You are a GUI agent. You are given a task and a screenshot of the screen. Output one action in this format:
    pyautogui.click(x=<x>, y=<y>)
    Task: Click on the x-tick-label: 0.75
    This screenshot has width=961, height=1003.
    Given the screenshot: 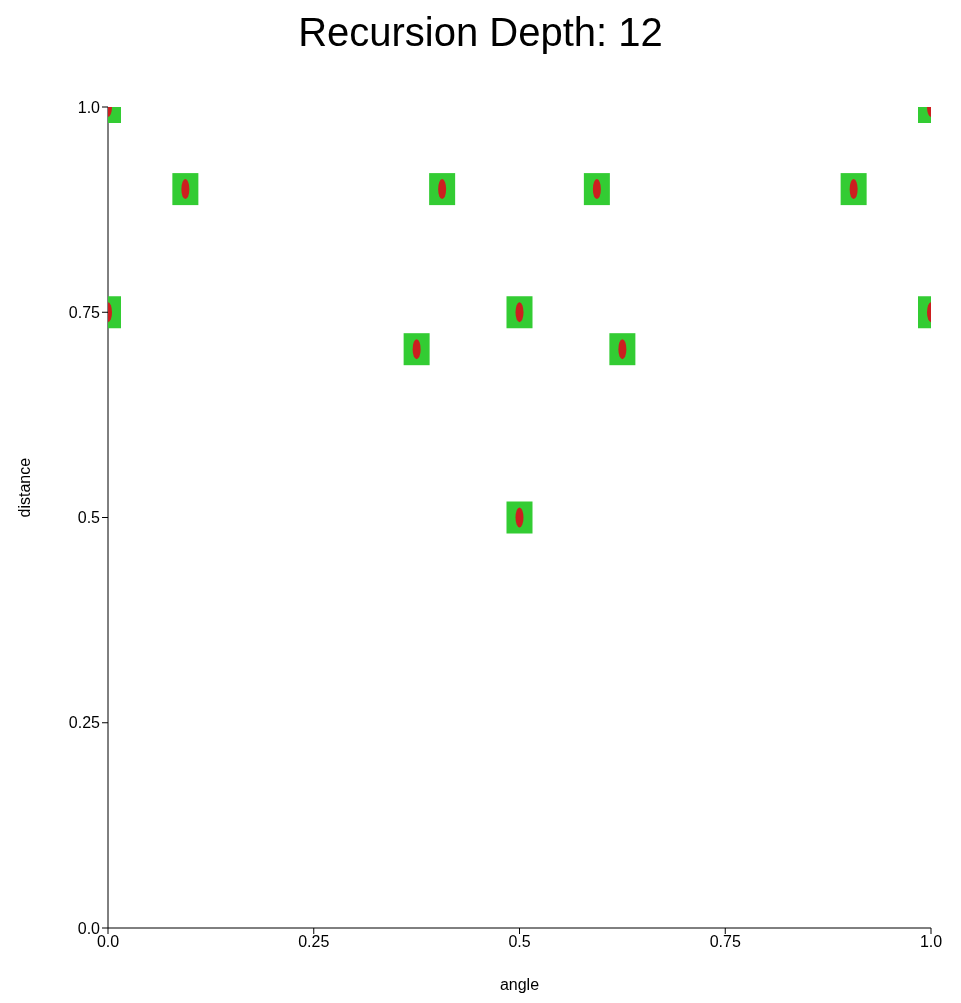 What is the action you would take?
    pyautogui.click(x=725, y=942)
    